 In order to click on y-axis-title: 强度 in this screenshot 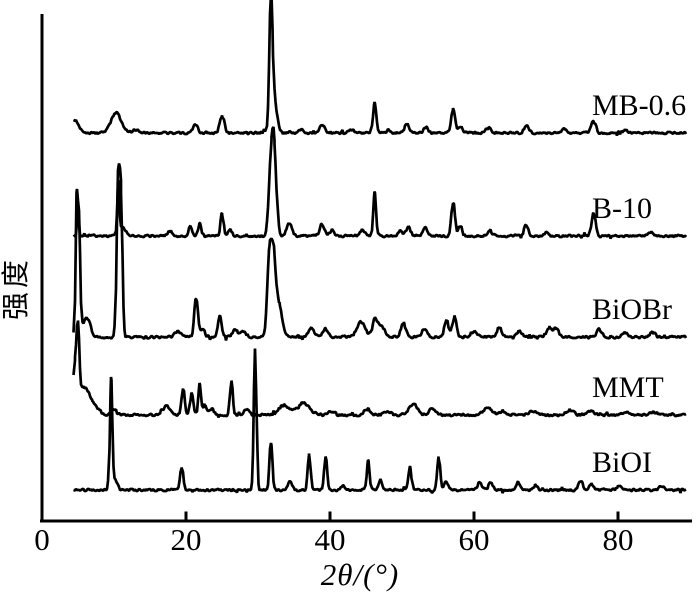, I will do `click(16, 288)`.